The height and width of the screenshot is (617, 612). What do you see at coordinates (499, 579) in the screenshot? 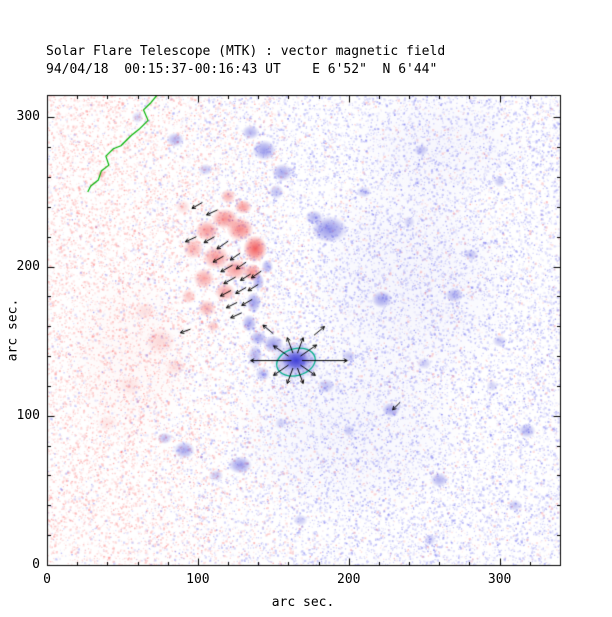
I see `x-tick-label: 300` at bounding box center [499, 579].